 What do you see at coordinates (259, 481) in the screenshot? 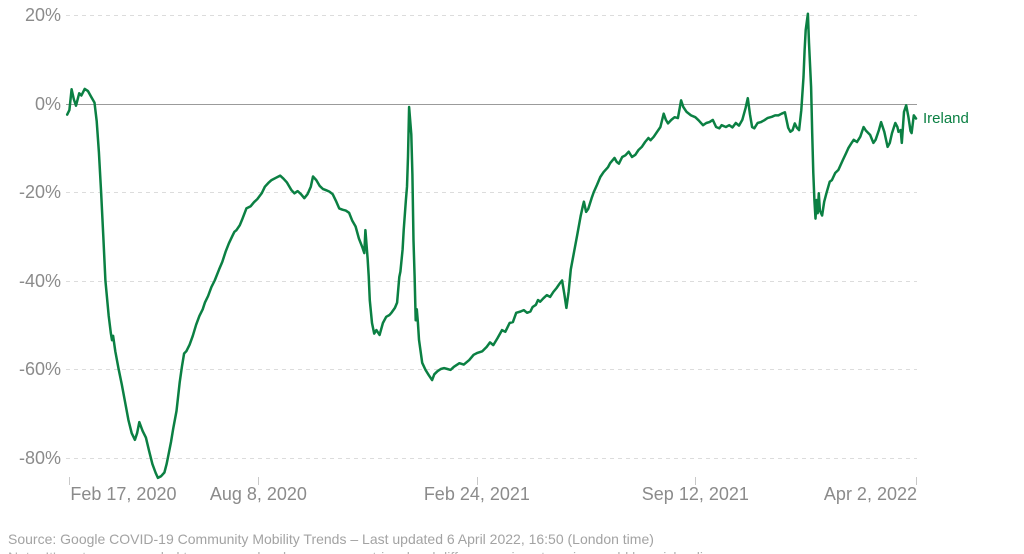
I see `x-tick-aug-8-2020` at bounding box center [259, 481].